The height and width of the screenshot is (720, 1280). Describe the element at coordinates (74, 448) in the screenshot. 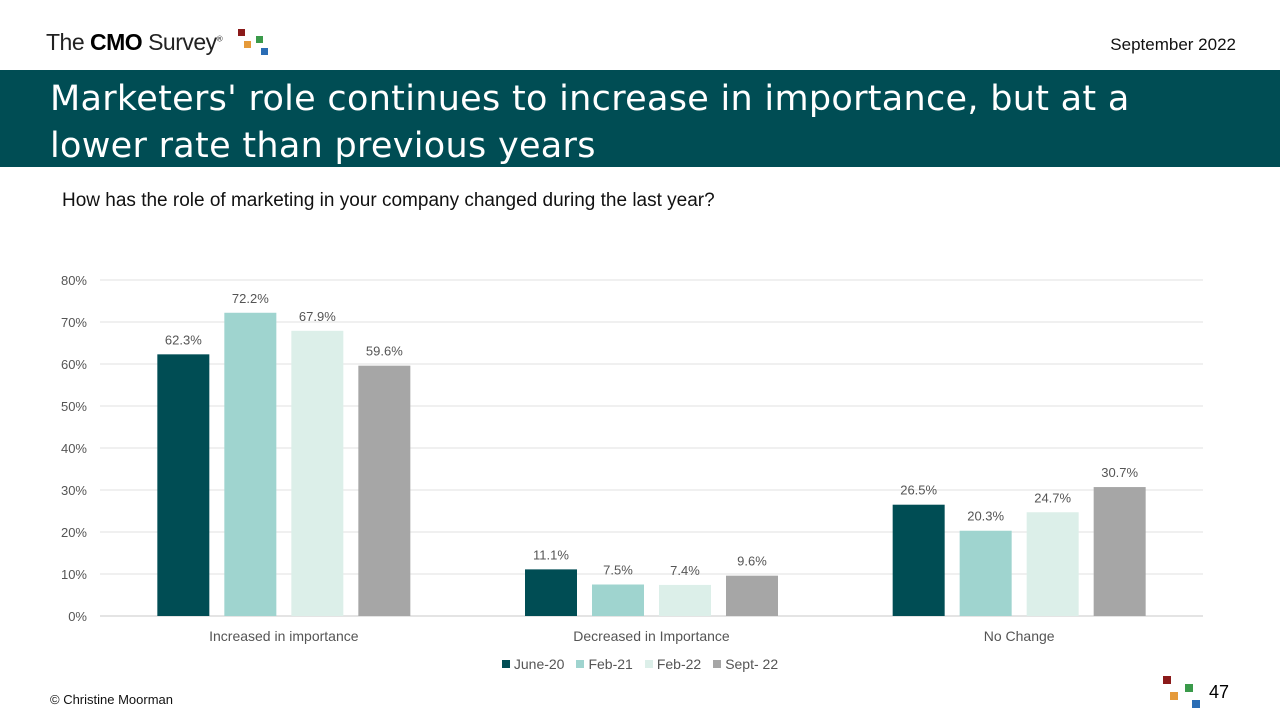

I see `y-tick-label: 40%` at that location.